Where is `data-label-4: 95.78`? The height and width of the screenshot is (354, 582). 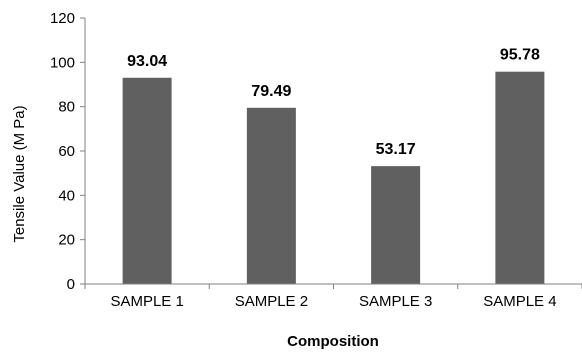 data-label-4: 95.78 is located at coordinates (520, 55).